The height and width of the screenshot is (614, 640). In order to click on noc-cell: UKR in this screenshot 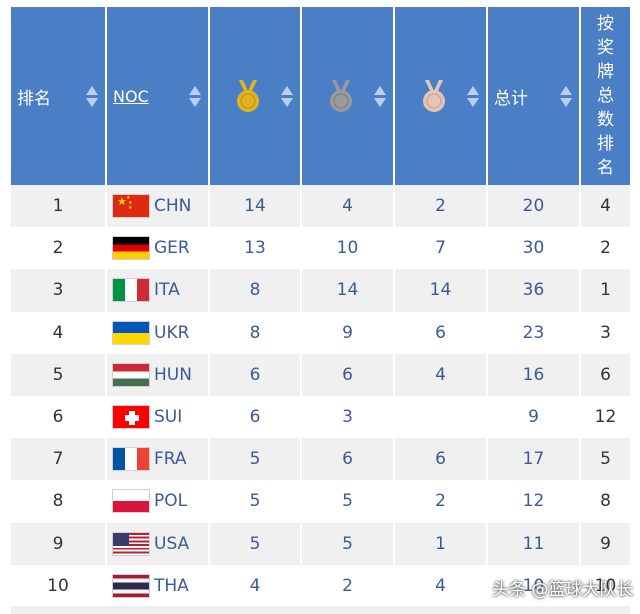, I will do `click(158, 332)`.